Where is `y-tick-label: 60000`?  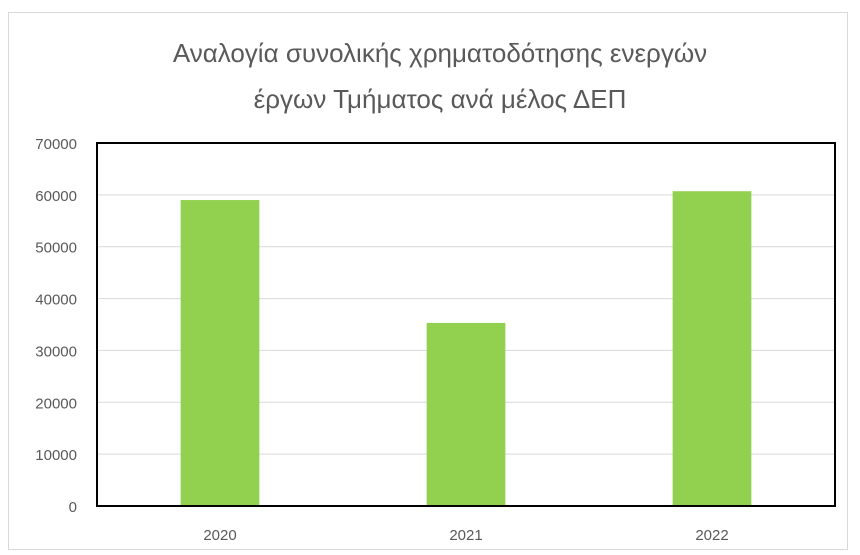
y-tick-label: 60000 is located at coordinates (56, 196).